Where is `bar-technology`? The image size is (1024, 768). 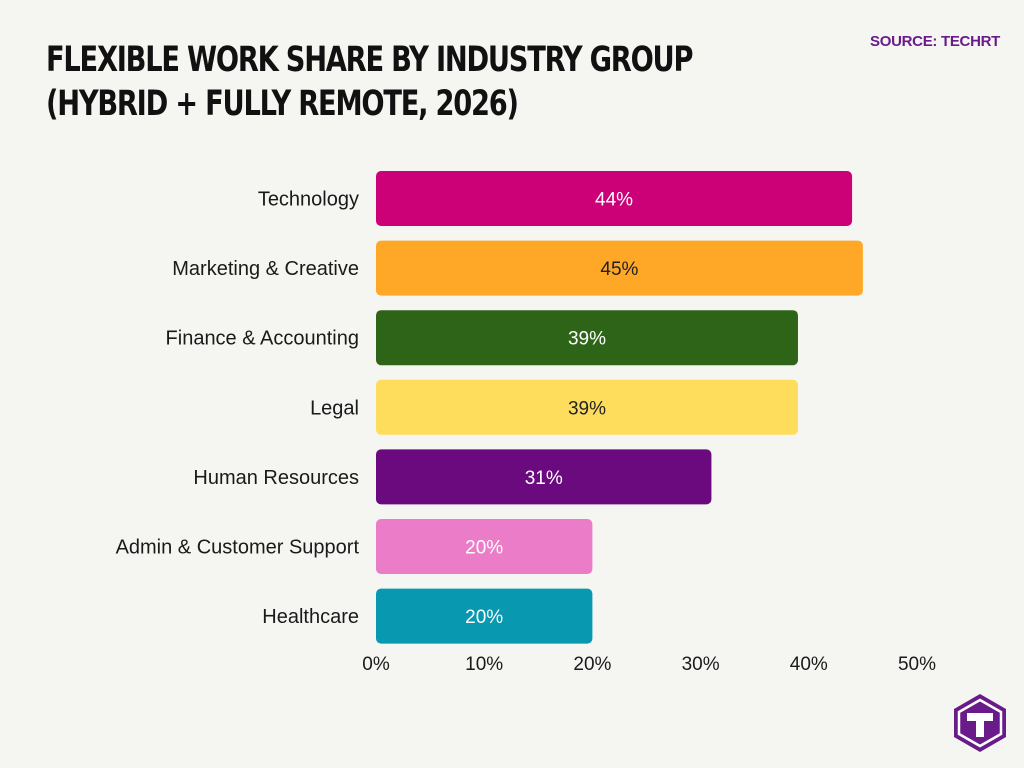
bar-technology is located at coordinates (614, 198).